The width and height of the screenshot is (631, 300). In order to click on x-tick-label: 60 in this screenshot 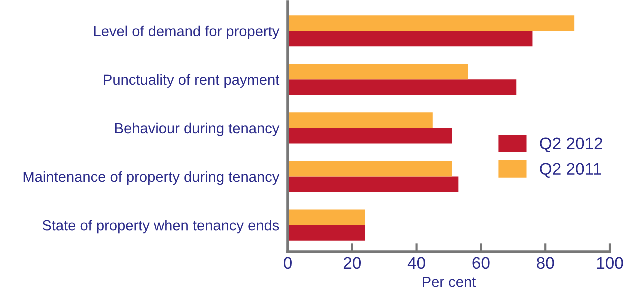, I will do `click(481, 263)`.